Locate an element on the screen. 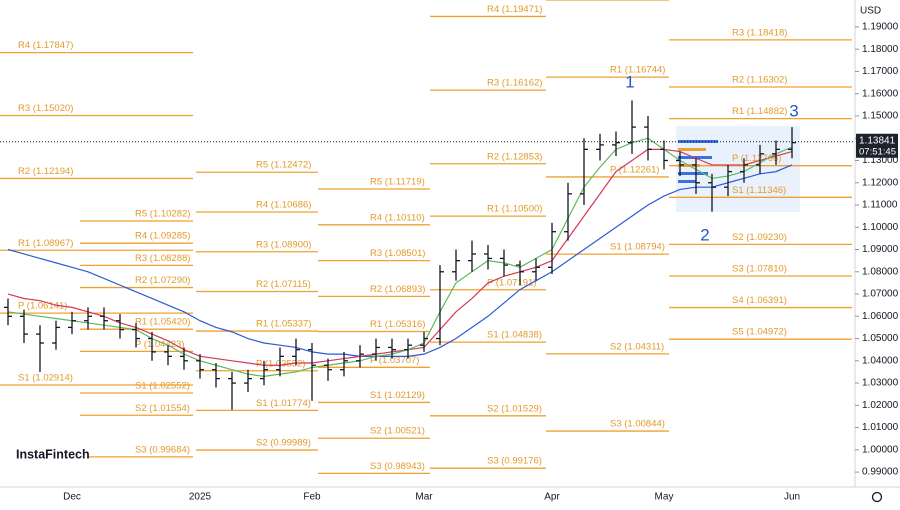 The height and width of the screenshot is (510, 900). pivot-label: P (1.12766) is located at coordinates (756, 158).